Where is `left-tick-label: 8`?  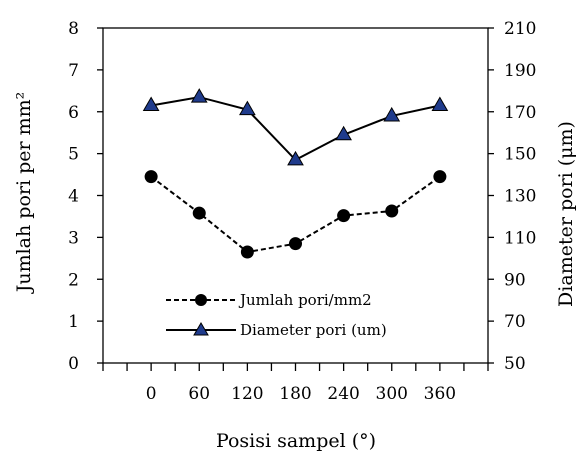
left-tick-label: 8 is located at coordinates (73, 29).